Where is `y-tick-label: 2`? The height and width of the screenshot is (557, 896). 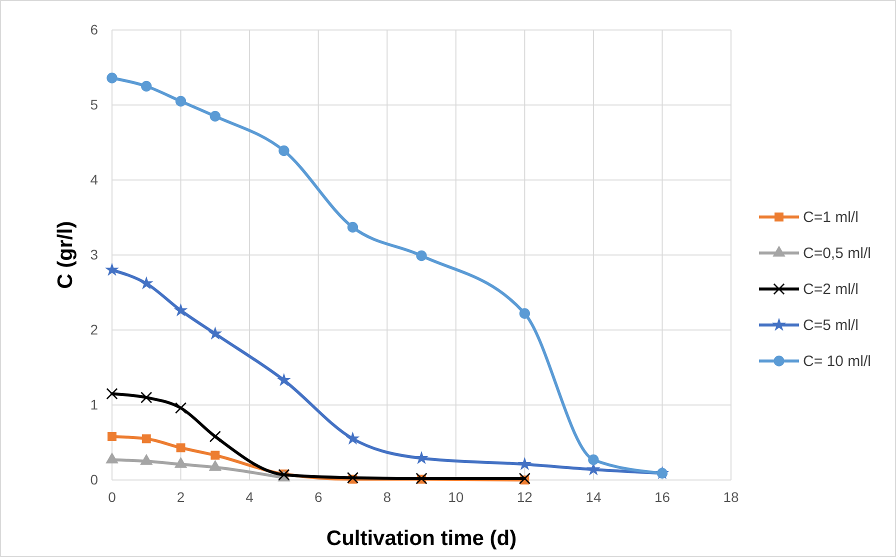
y-tick-label: 2 is located at coordinates (94, 329).